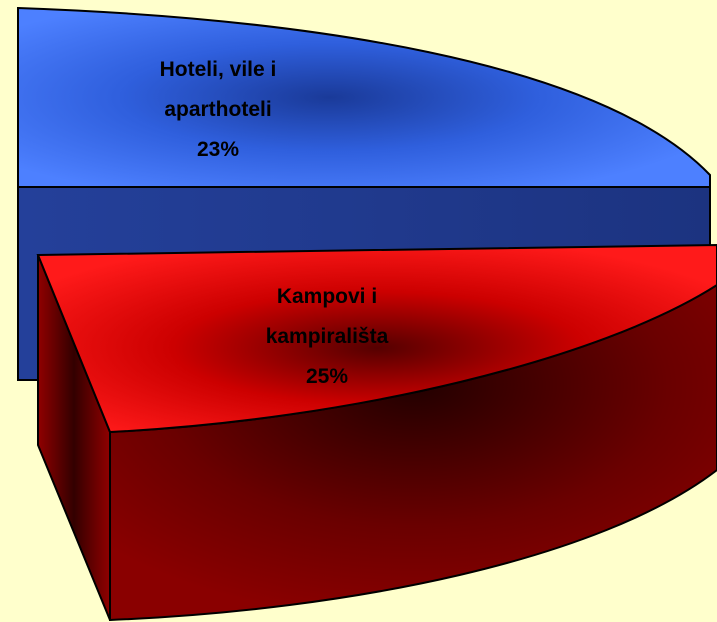  Describe the element at coordinates (218, 149) in the screenshot. I see `slice-value-label: 23%` at that location.